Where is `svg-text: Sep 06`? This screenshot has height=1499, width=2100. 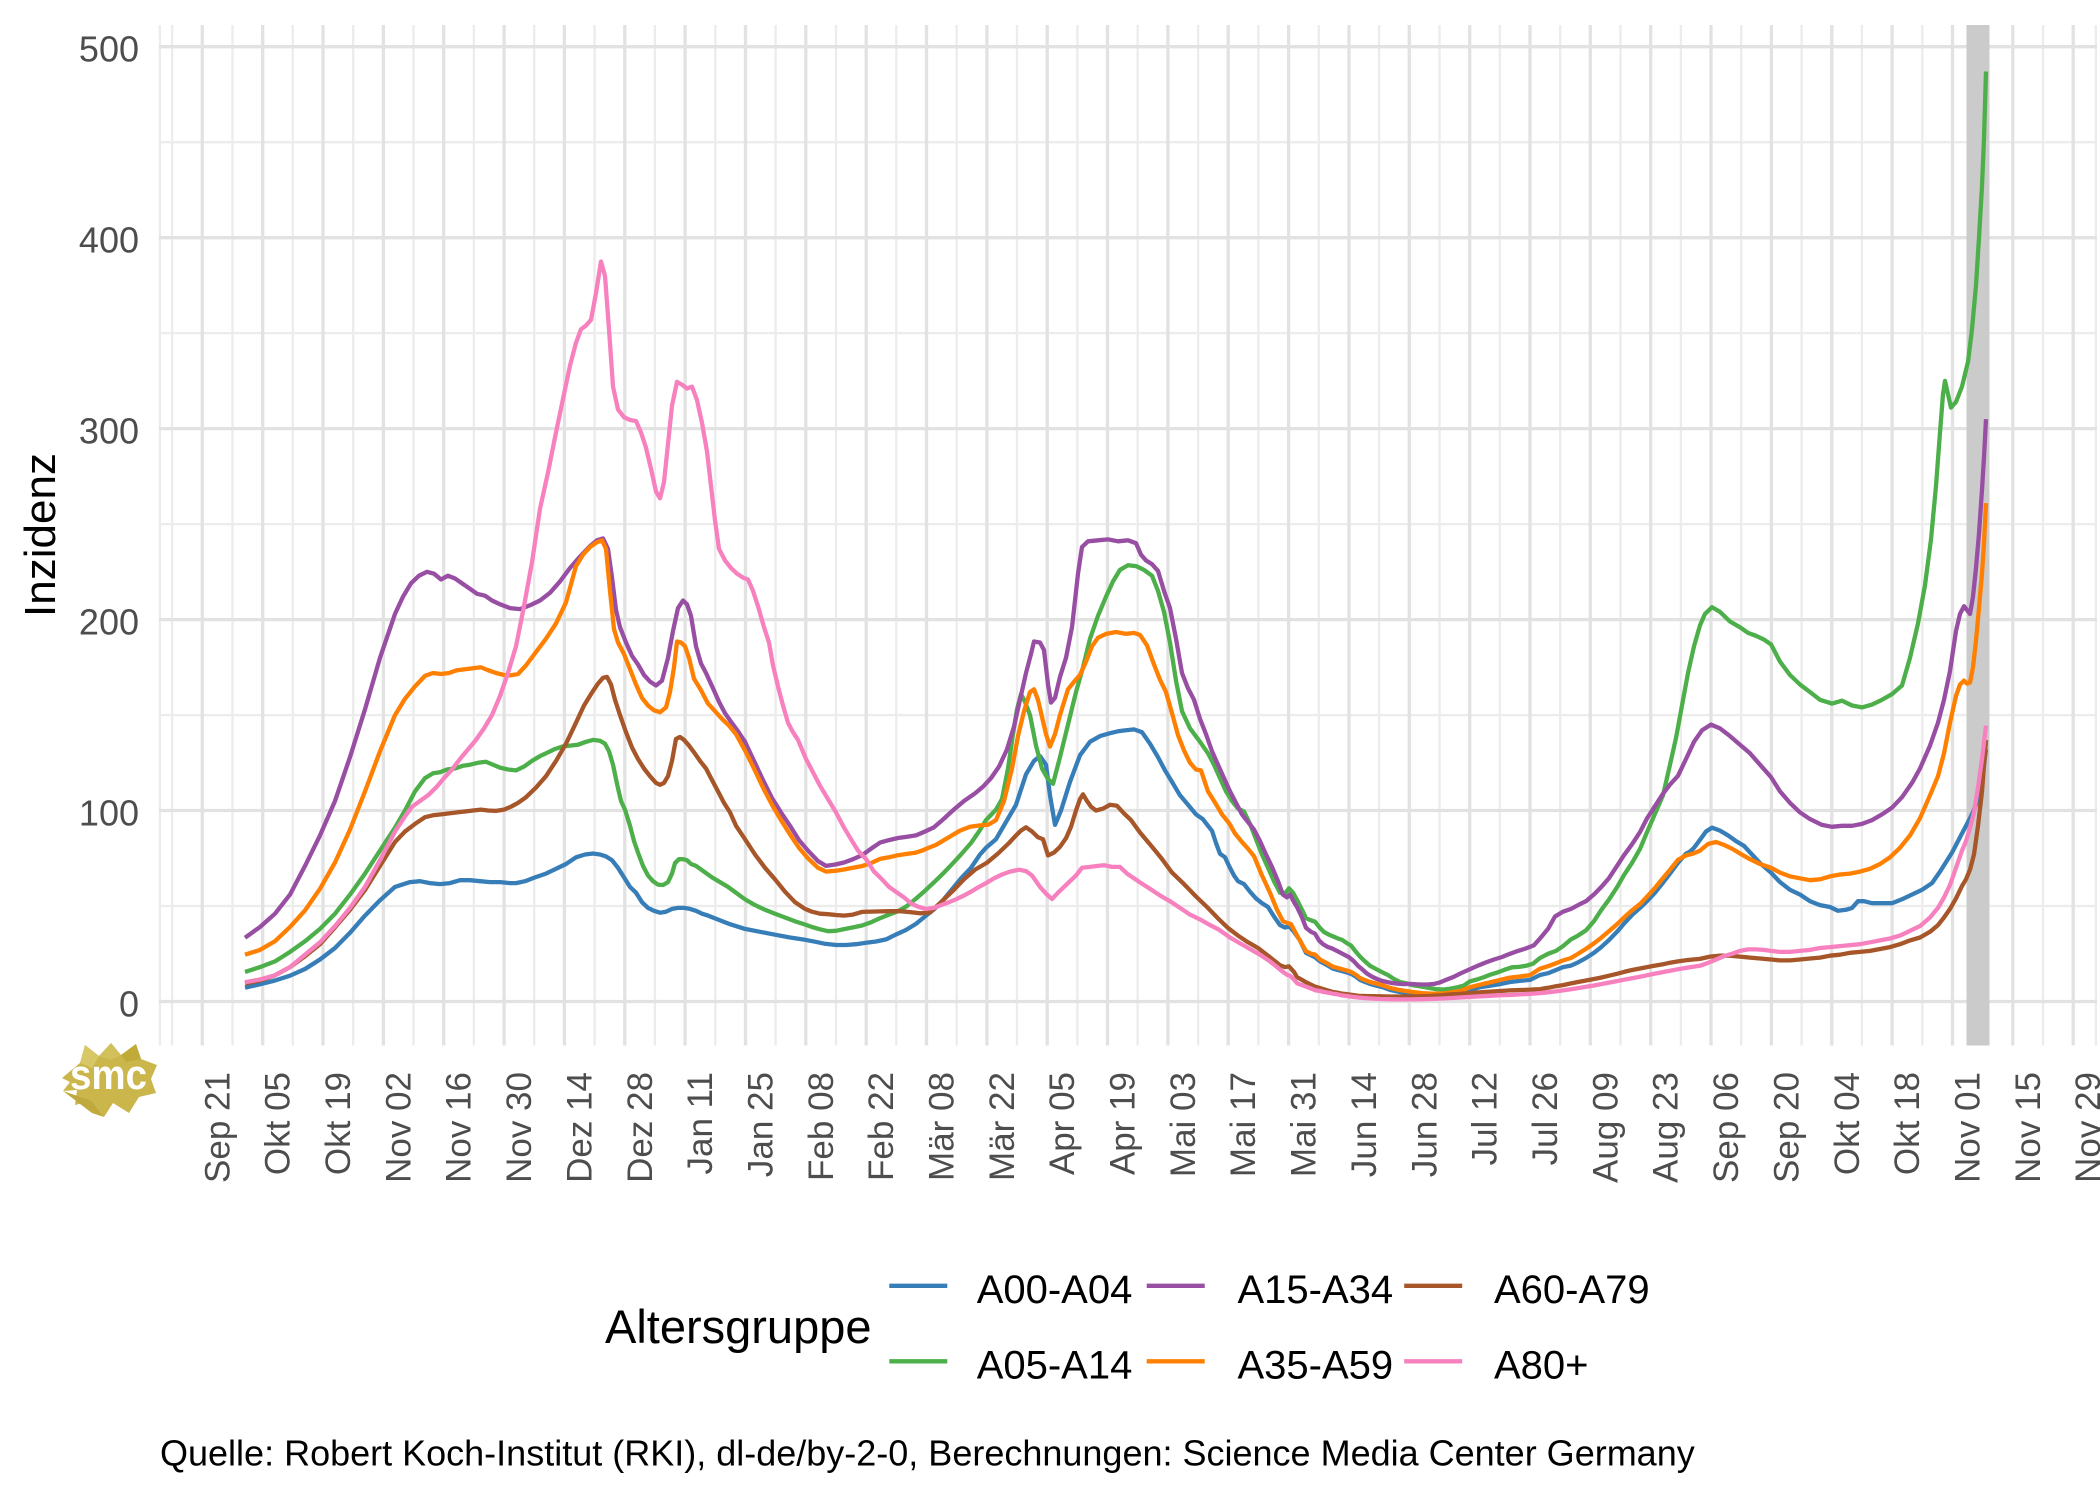 svg-text: Sep 06 is located at coordinates (1726, 1127).